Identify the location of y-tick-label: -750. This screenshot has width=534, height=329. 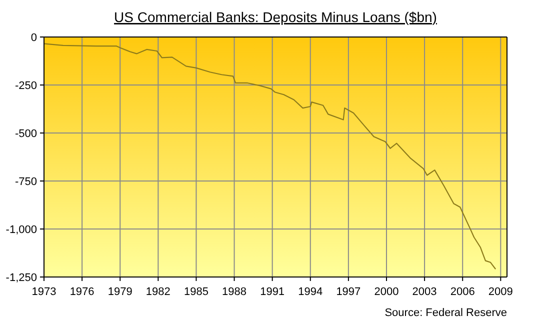
(25, 182).